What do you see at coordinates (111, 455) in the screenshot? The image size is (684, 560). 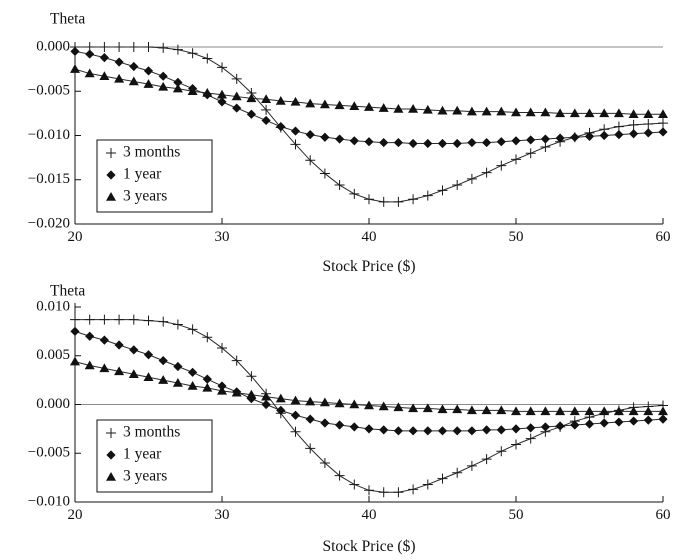 I see `legend-marker-1-year` at bounding box center [111, 455].